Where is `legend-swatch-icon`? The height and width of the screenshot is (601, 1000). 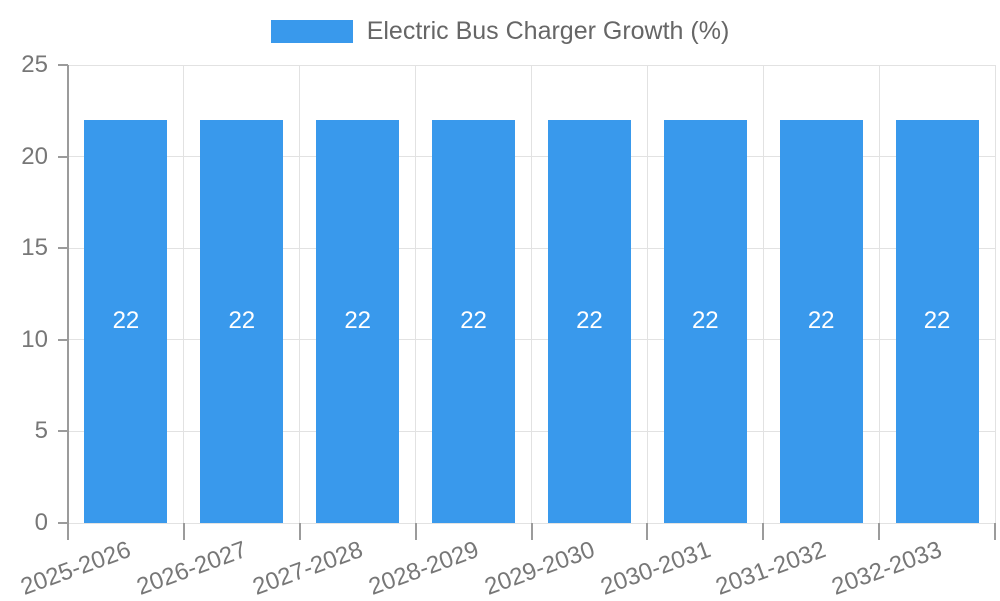
legend-swatch-icon is located at coordinates (311, 31).